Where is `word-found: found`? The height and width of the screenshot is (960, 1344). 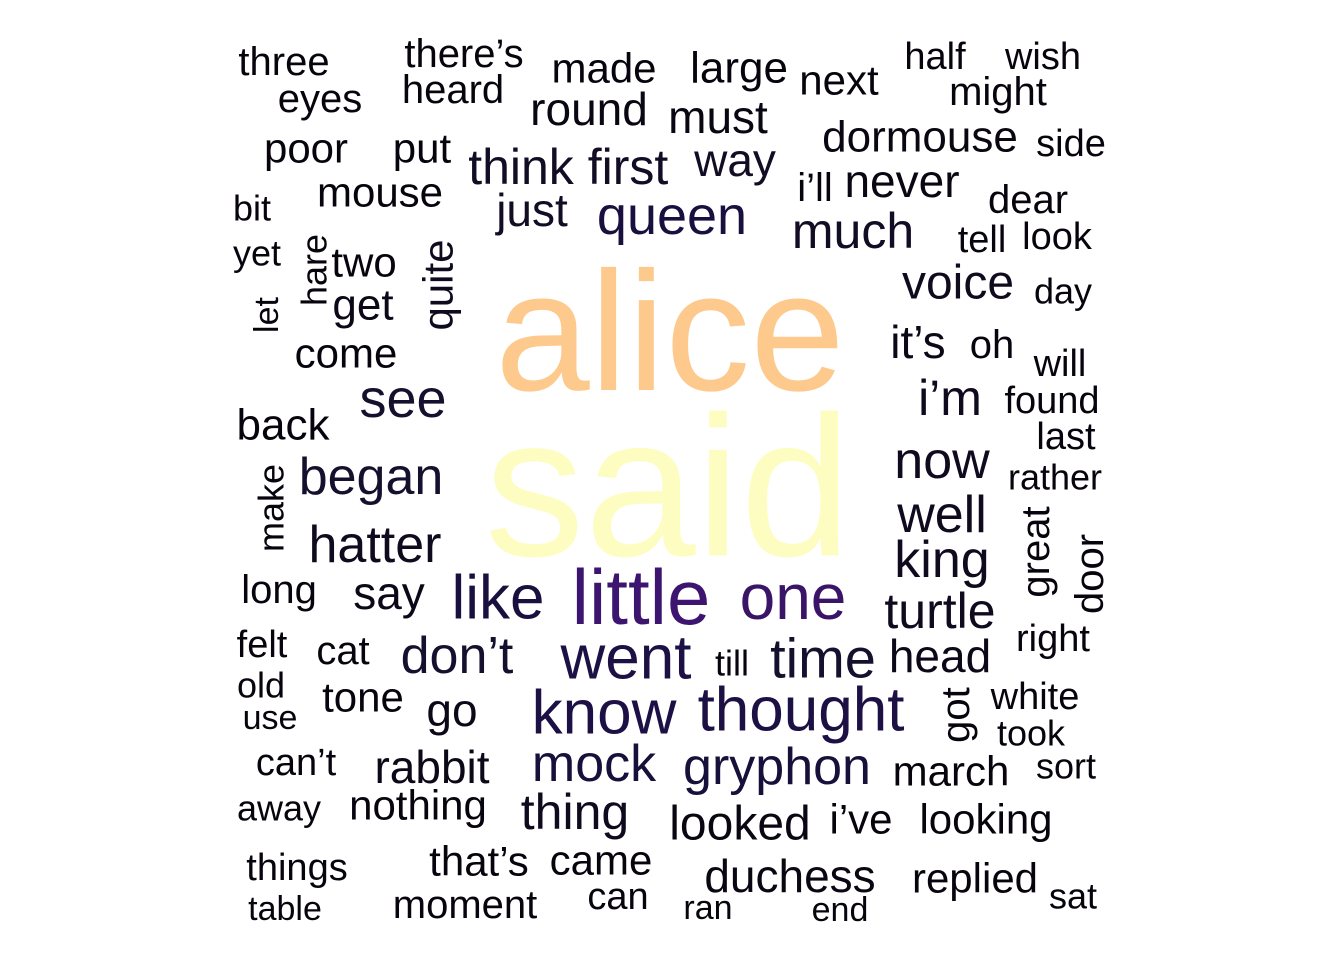 word-found: found is located at coordinates (1051, 401).